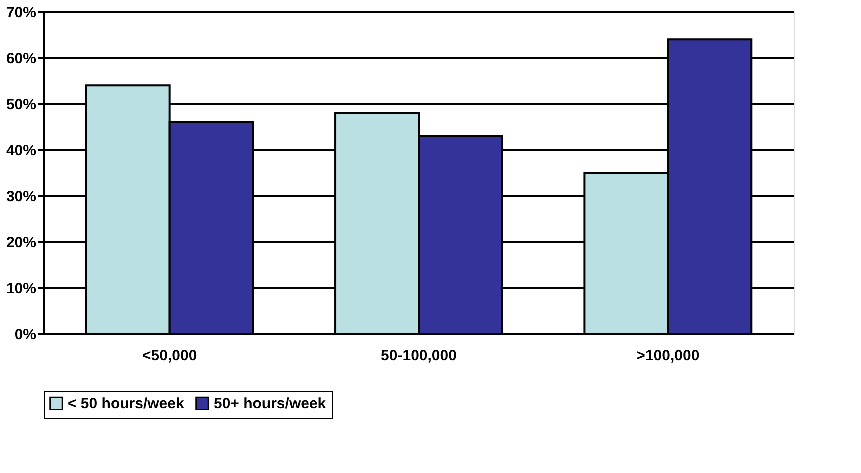  What do you see at coordinates (126, 404) in the screenshot?
I see `legend-label: < 50 hours/week` at bounding box center [126, 404].